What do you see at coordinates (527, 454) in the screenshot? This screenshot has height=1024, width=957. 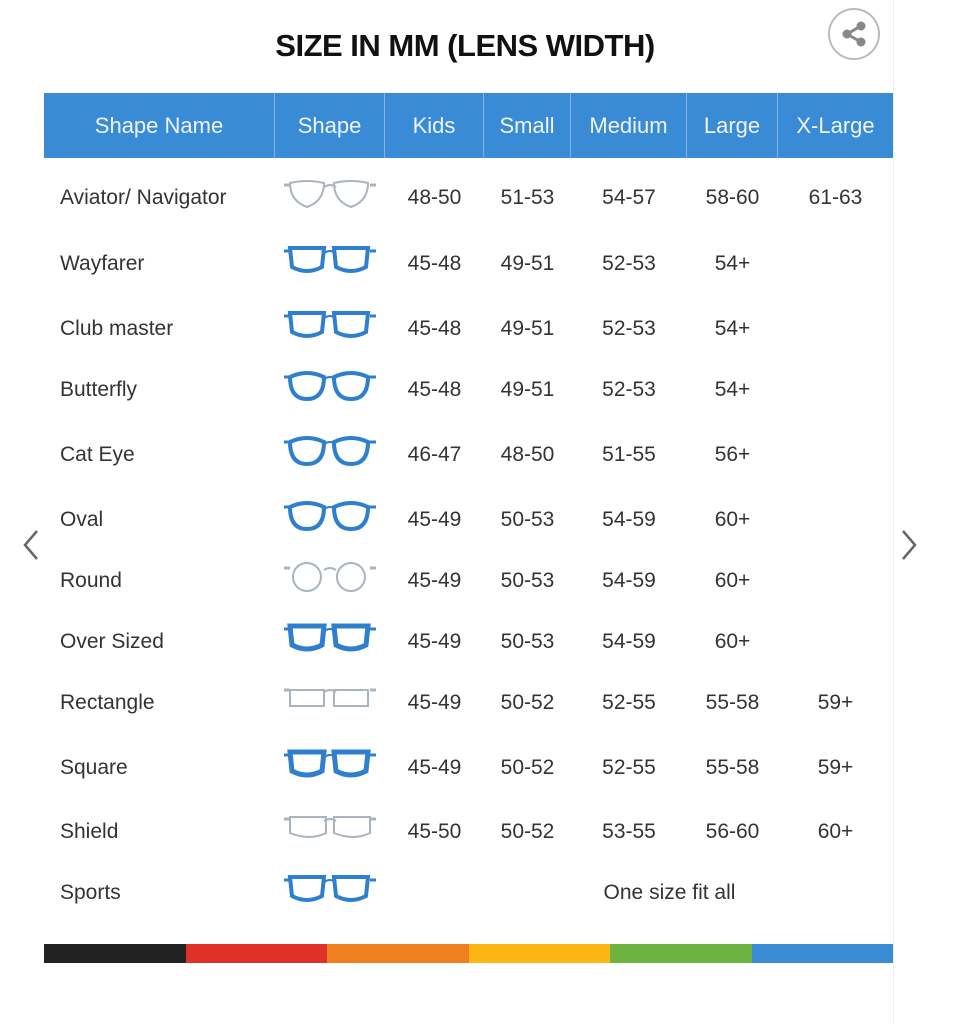 I see `size-cell-small: 48-50` at bounding box center [527, 454].